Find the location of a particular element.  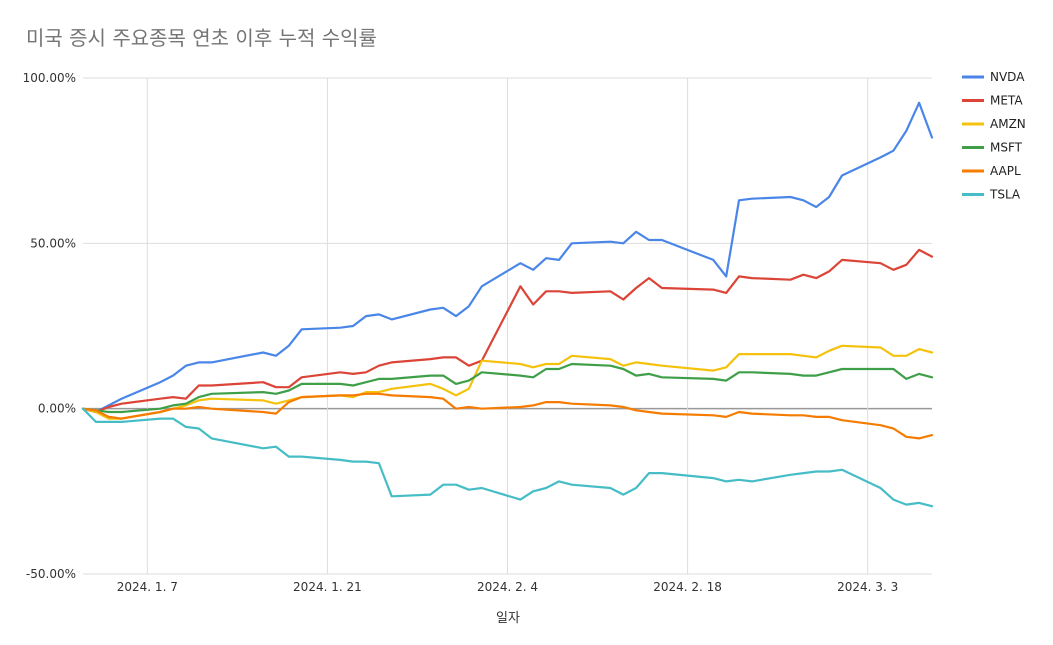

series-line-tsla is located at coordinates (507, 457).